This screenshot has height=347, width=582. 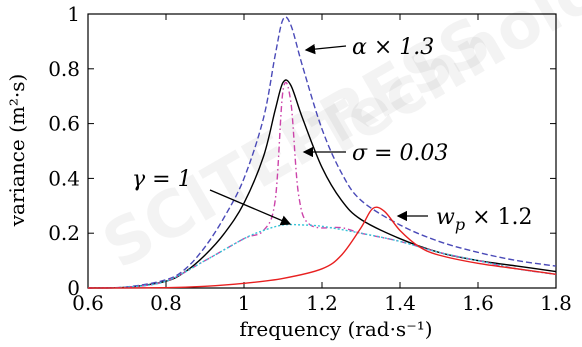 I want to click on annotation-wp-main: w, so click(x=445, y=217).